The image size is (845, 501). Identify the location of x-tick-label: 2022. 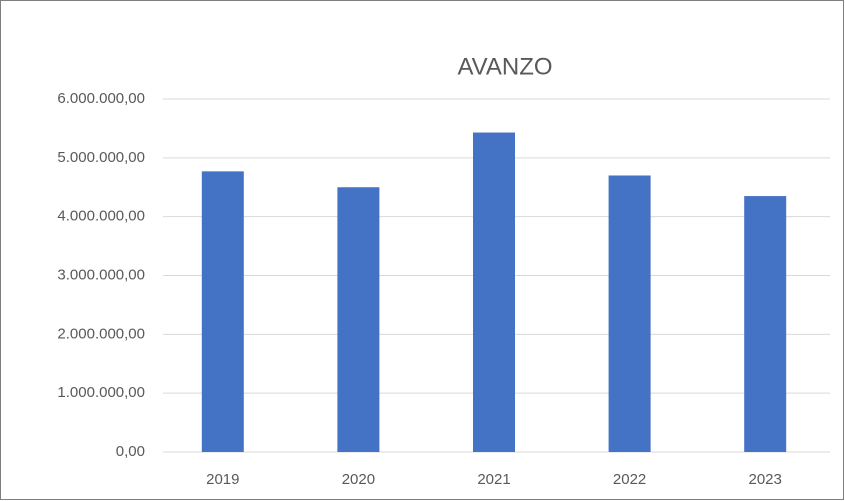
(629, 479).